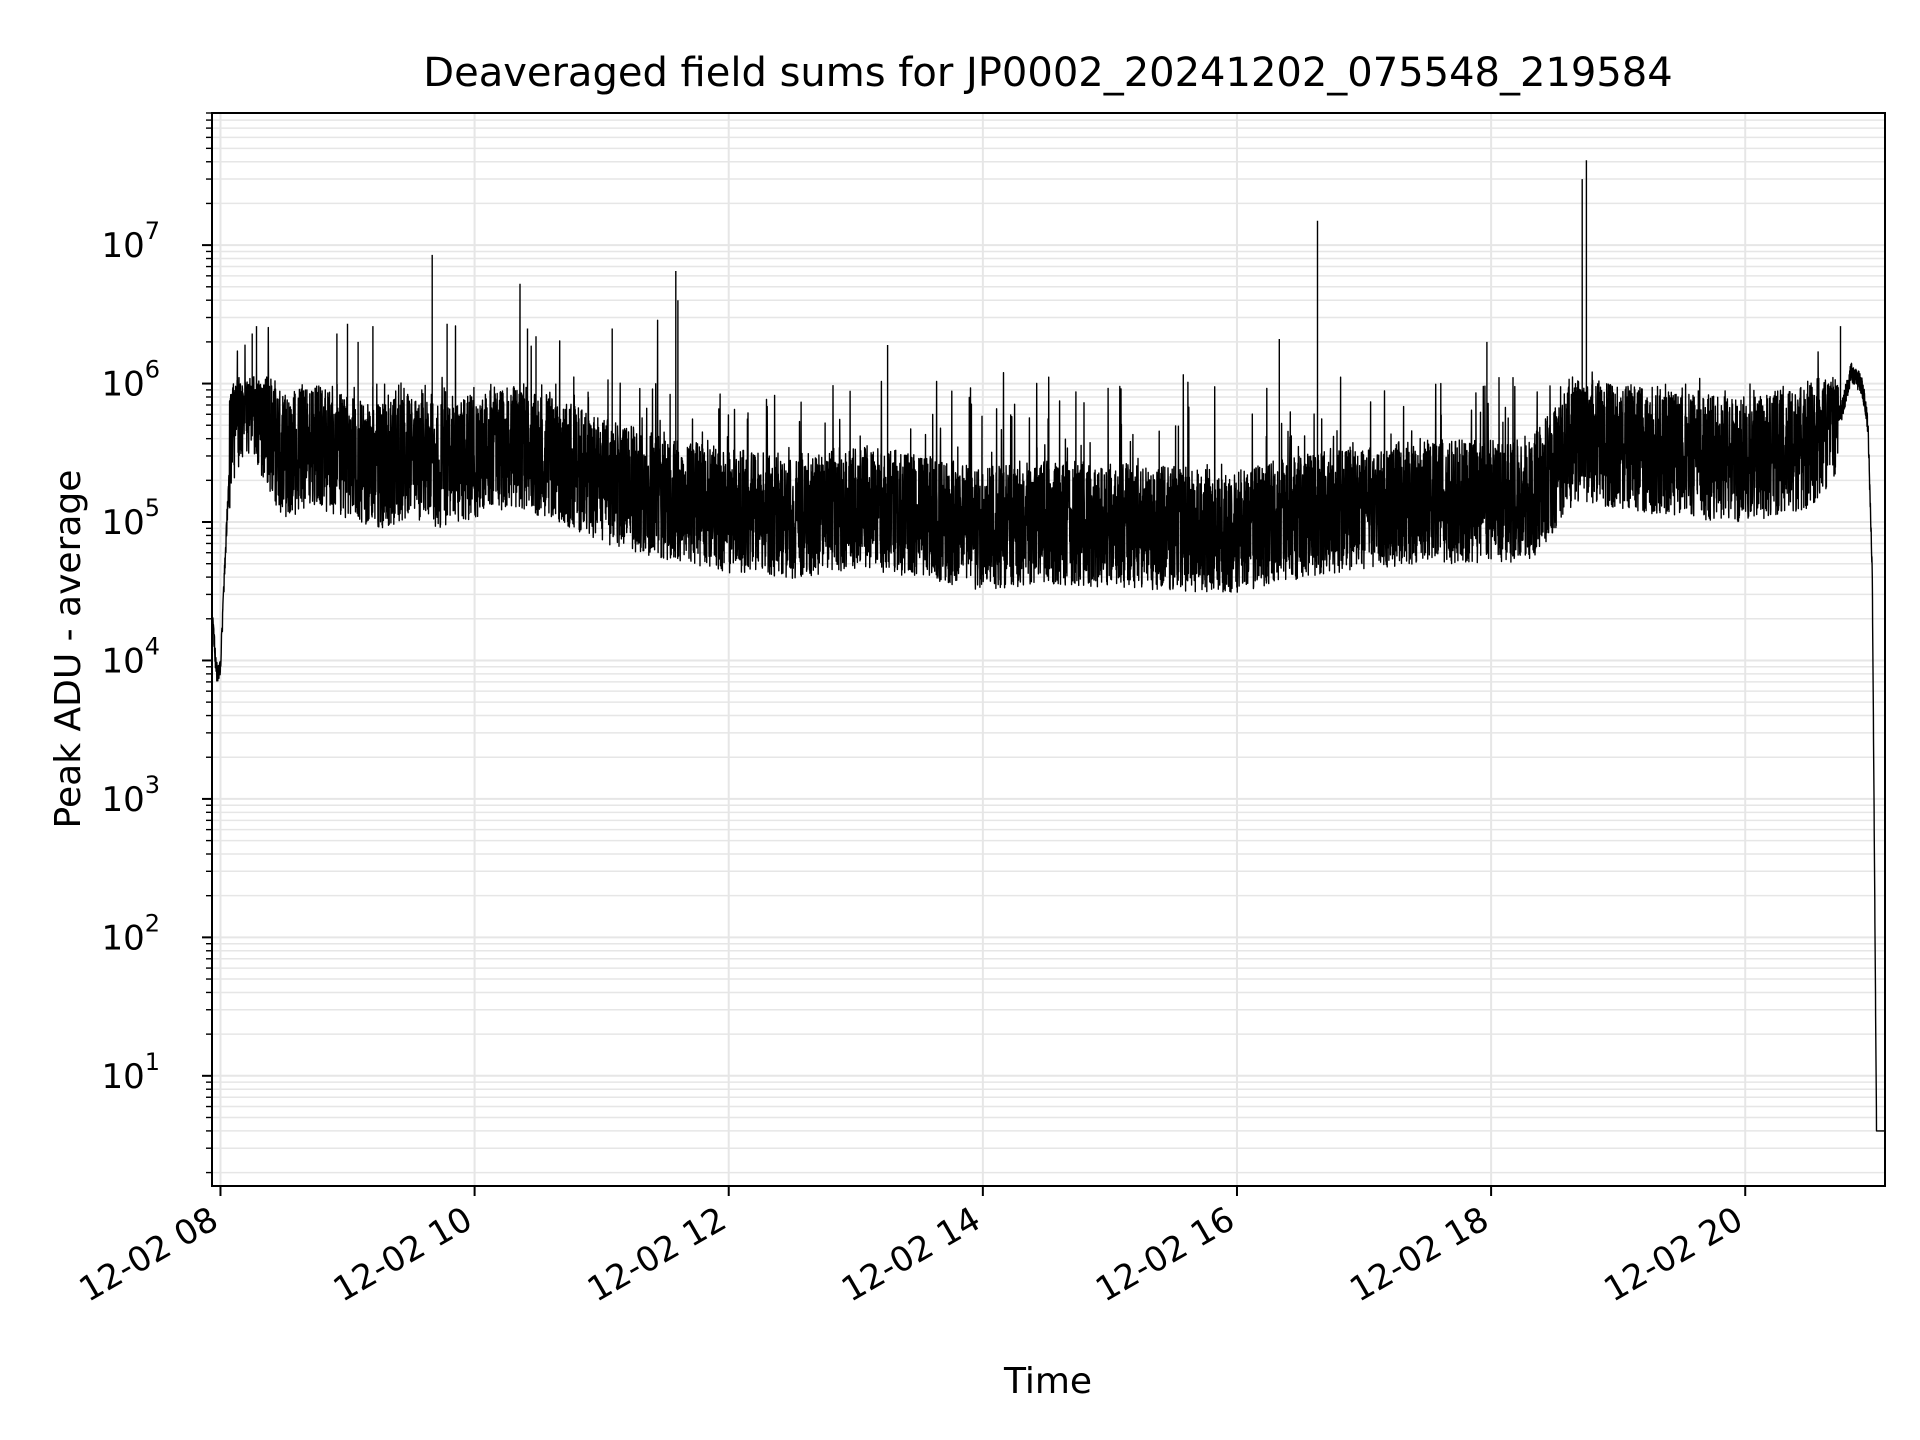 Image resolution: width=1920 pixels, height=1440 pixels. Describe the element at coordinates (149, 1254) in the screenshot. I see `x-tick-label: 12-02 08` at that location.